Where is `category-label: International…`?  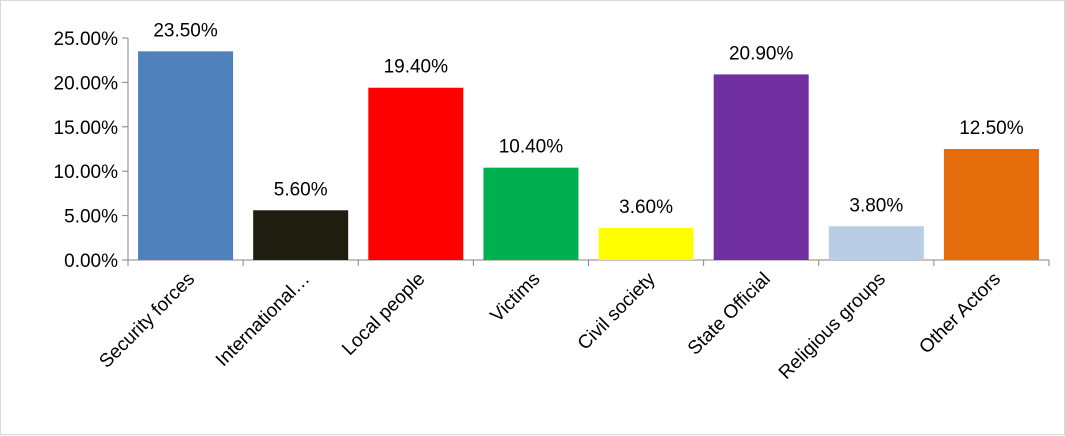
category-label: International… is located at coordinates (263, 320).